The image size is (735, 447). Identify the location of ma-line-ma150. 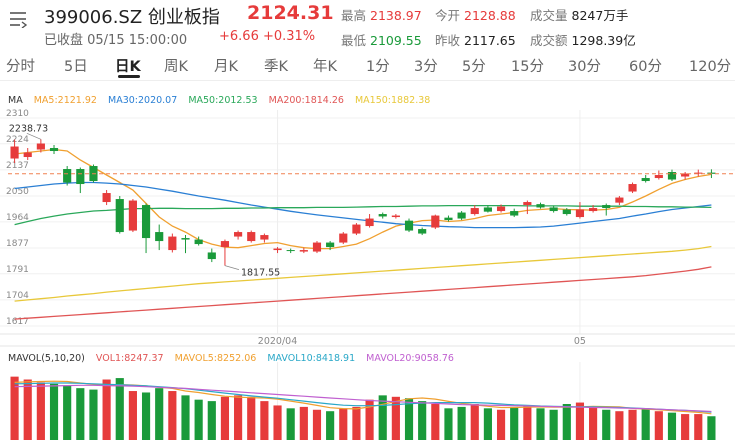
(363, 273).